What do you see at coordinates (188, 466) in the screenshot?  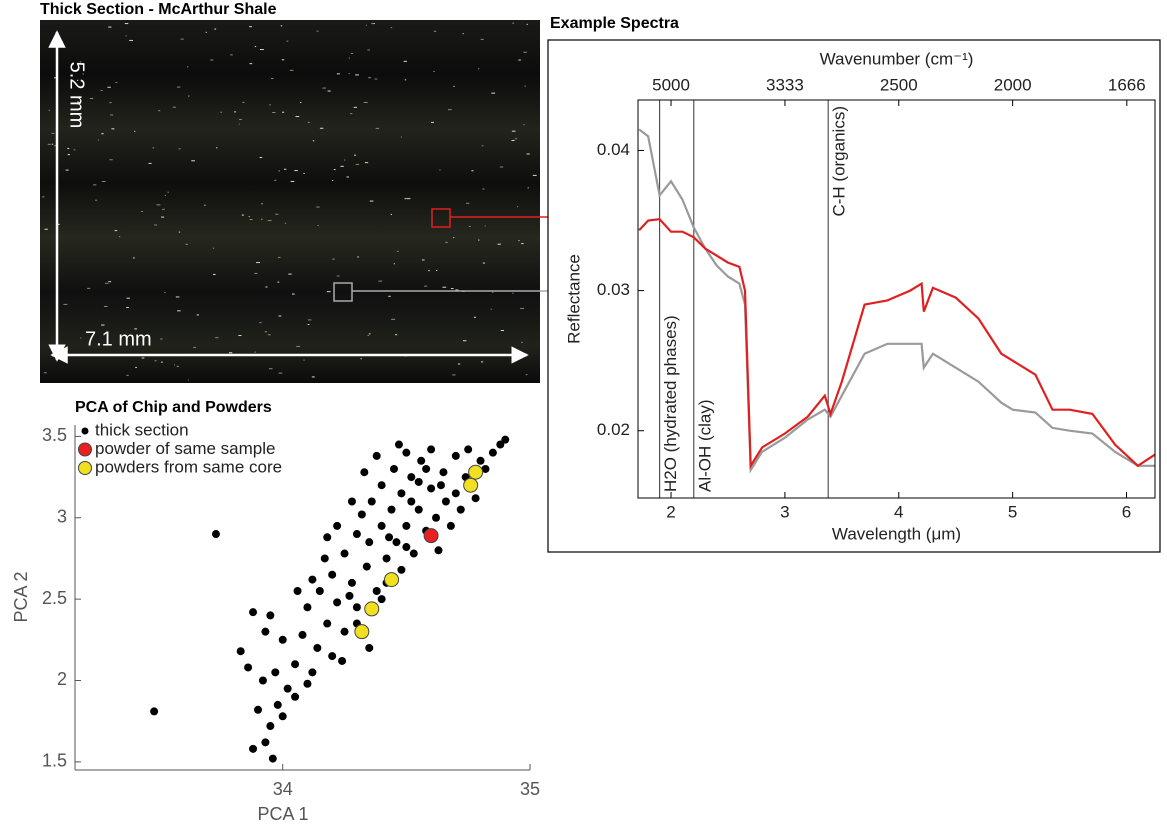 I see `legend-label: powders from same core` at bounding box center [188, 466].